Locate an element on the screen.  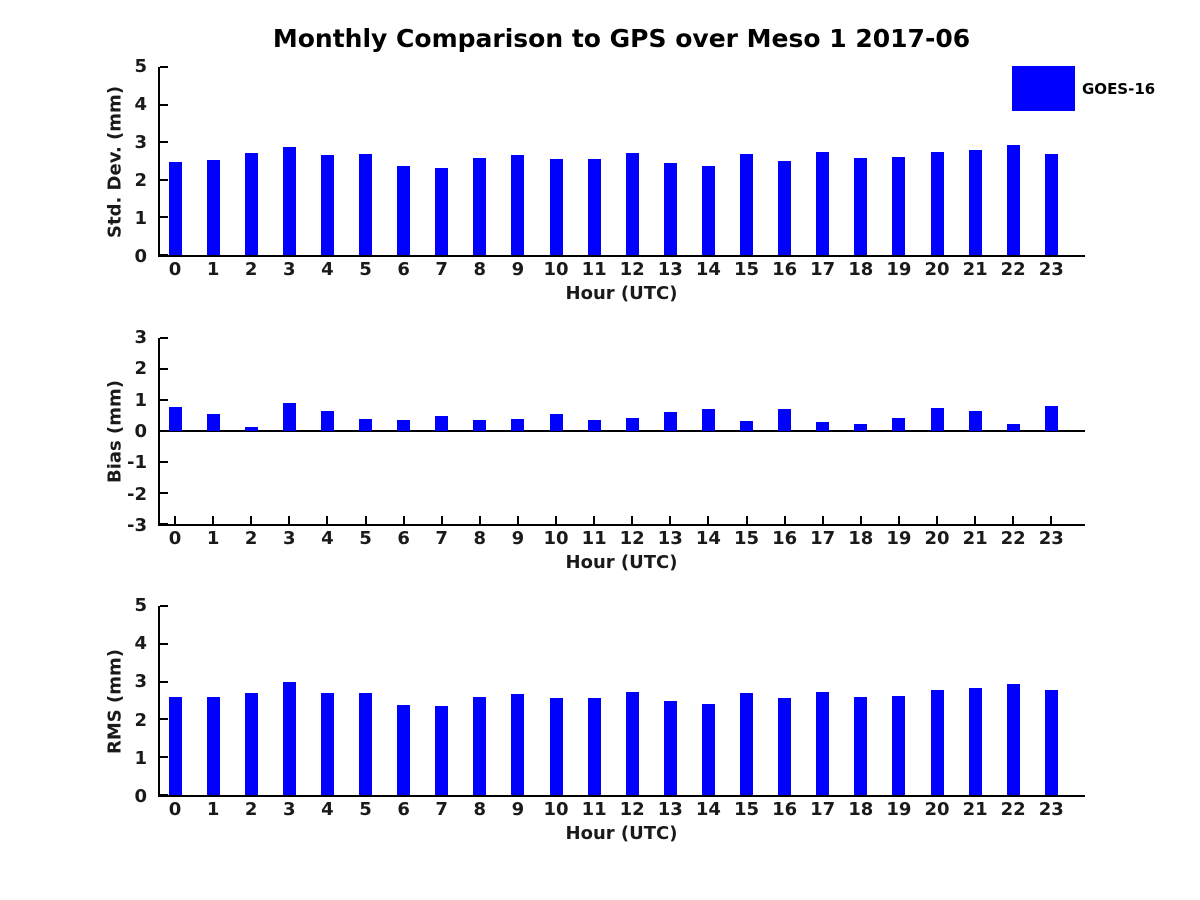
x-tick-label: 12 is located at coordinates (632, 269).